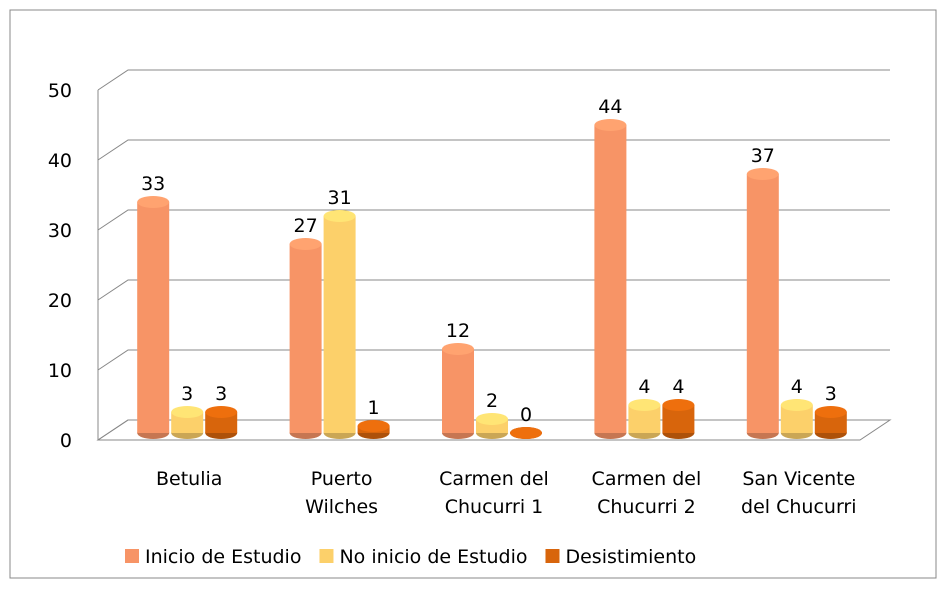 This screenshot has width=946, height=591. What do you see at coordinates (798, 479) in the screenshot?
I see `x-tick-line: San Vicente` at bounding box center [798, 479].